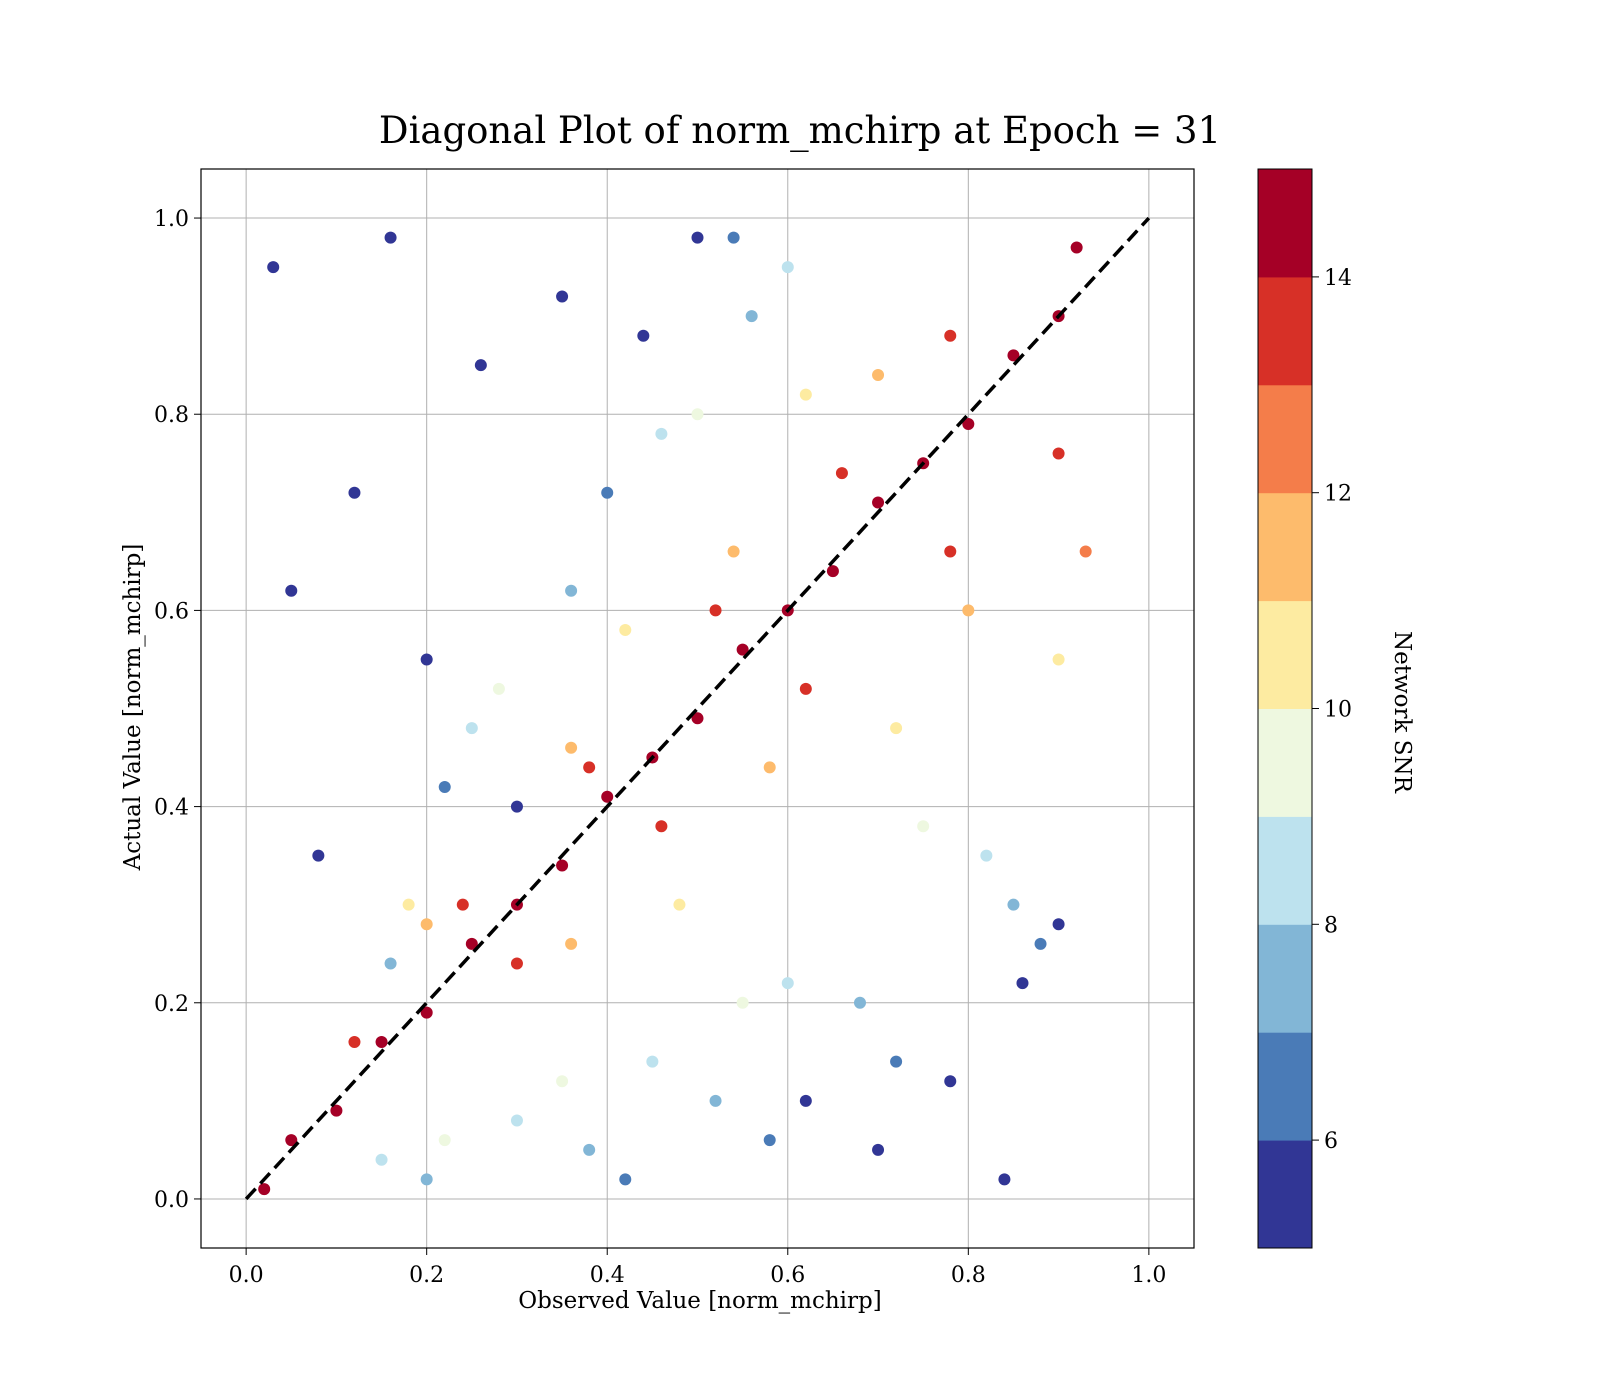 Image resolution: width=1600 pixels, height=1400 pixels. I want to click on y-tick-label: 0.6, so click(171, 611).